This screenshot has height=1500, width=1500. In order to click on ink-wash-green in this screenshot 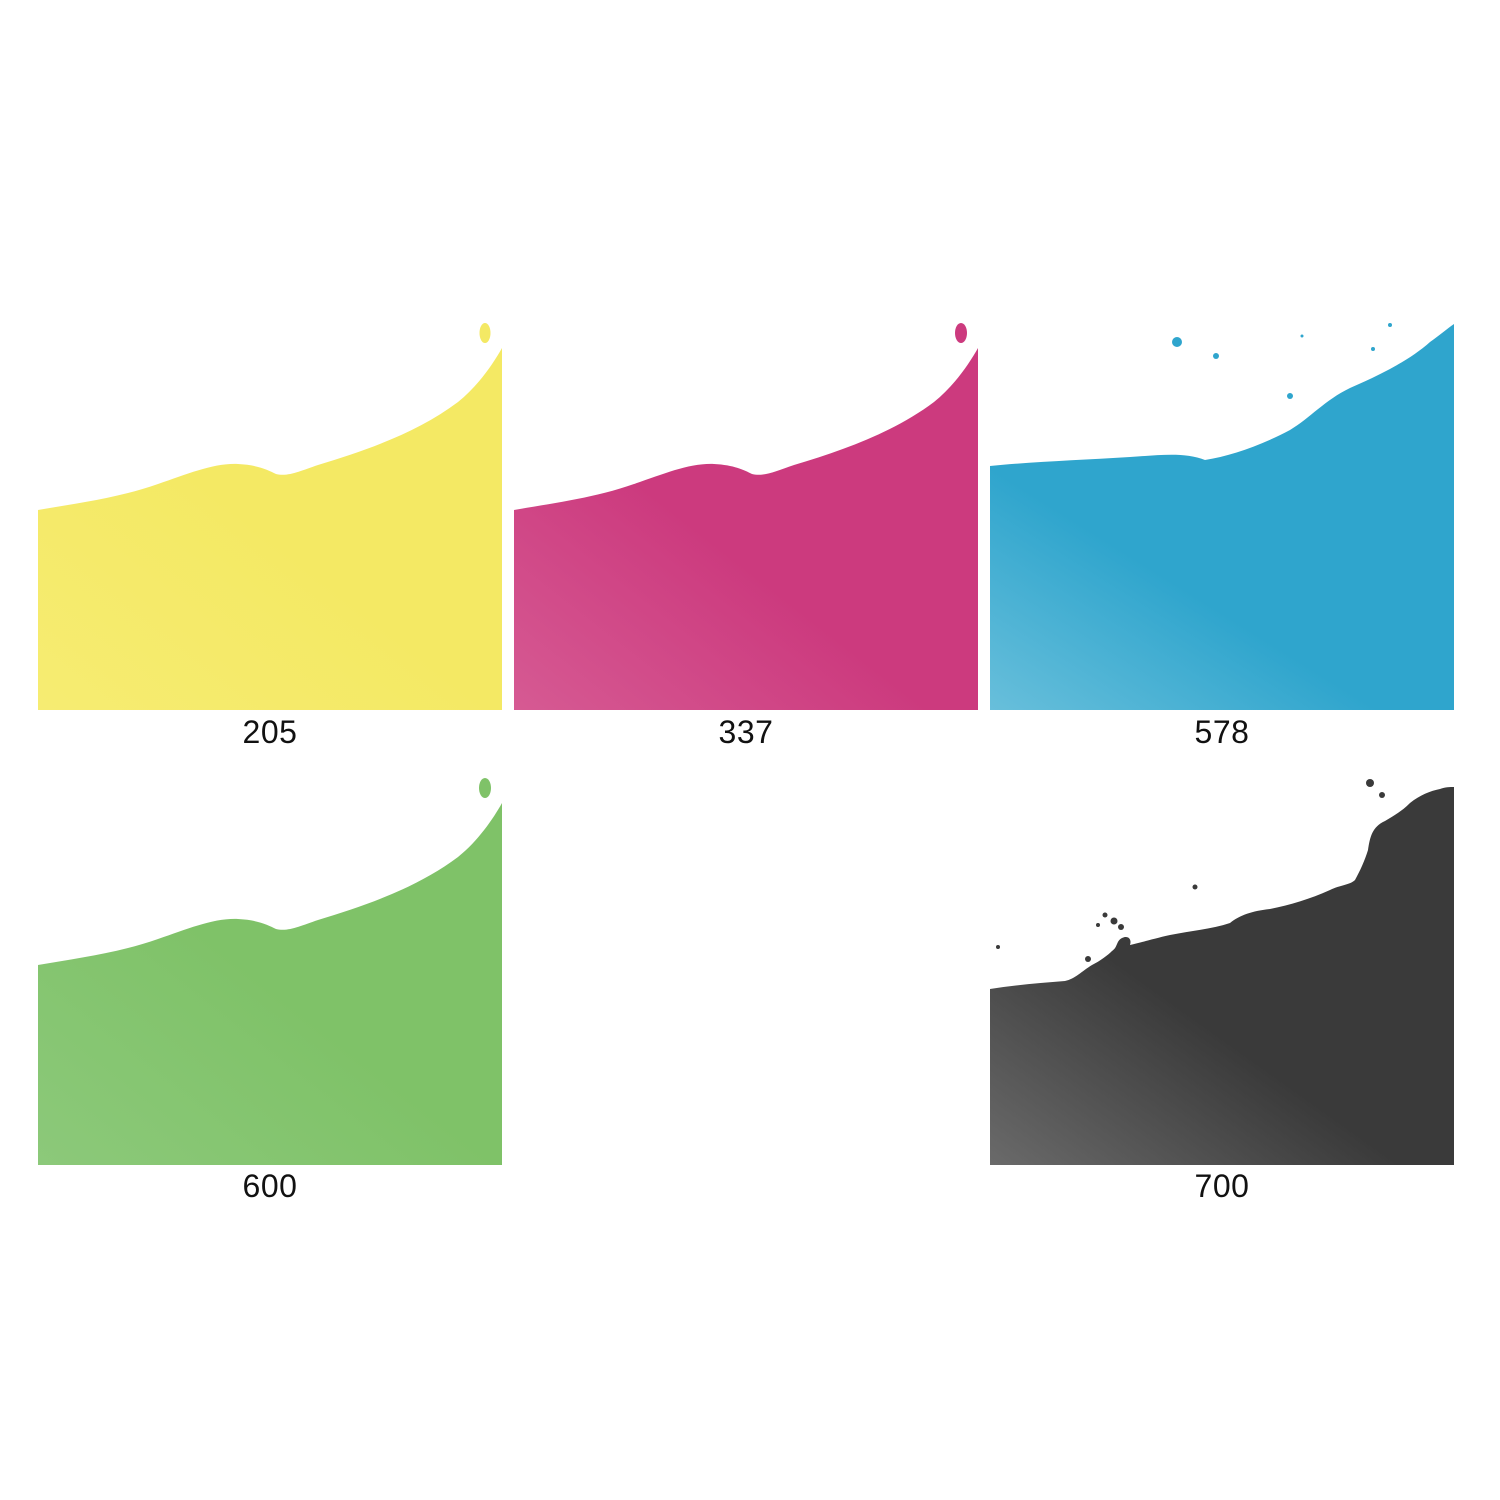, I will do `click(270, 971)`.